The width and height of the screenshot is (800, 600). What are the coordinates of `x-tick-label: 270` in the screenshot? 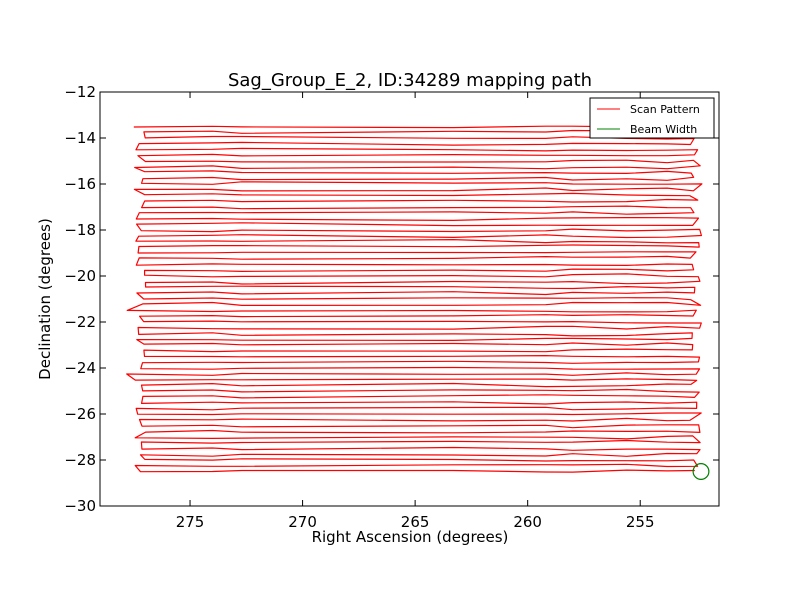 It's located at (302, 522).